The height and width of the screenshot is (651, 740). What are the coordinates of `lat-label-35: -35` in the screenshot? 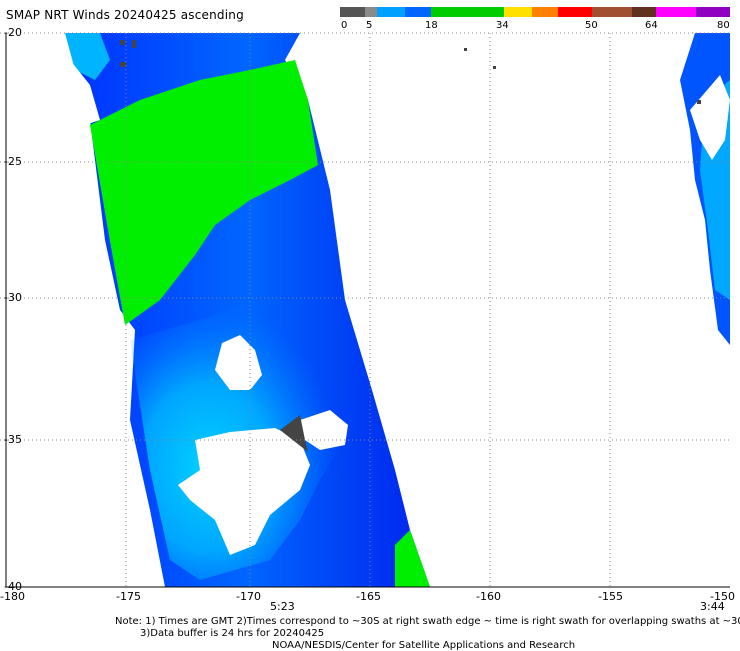 It's located at (13, 439).